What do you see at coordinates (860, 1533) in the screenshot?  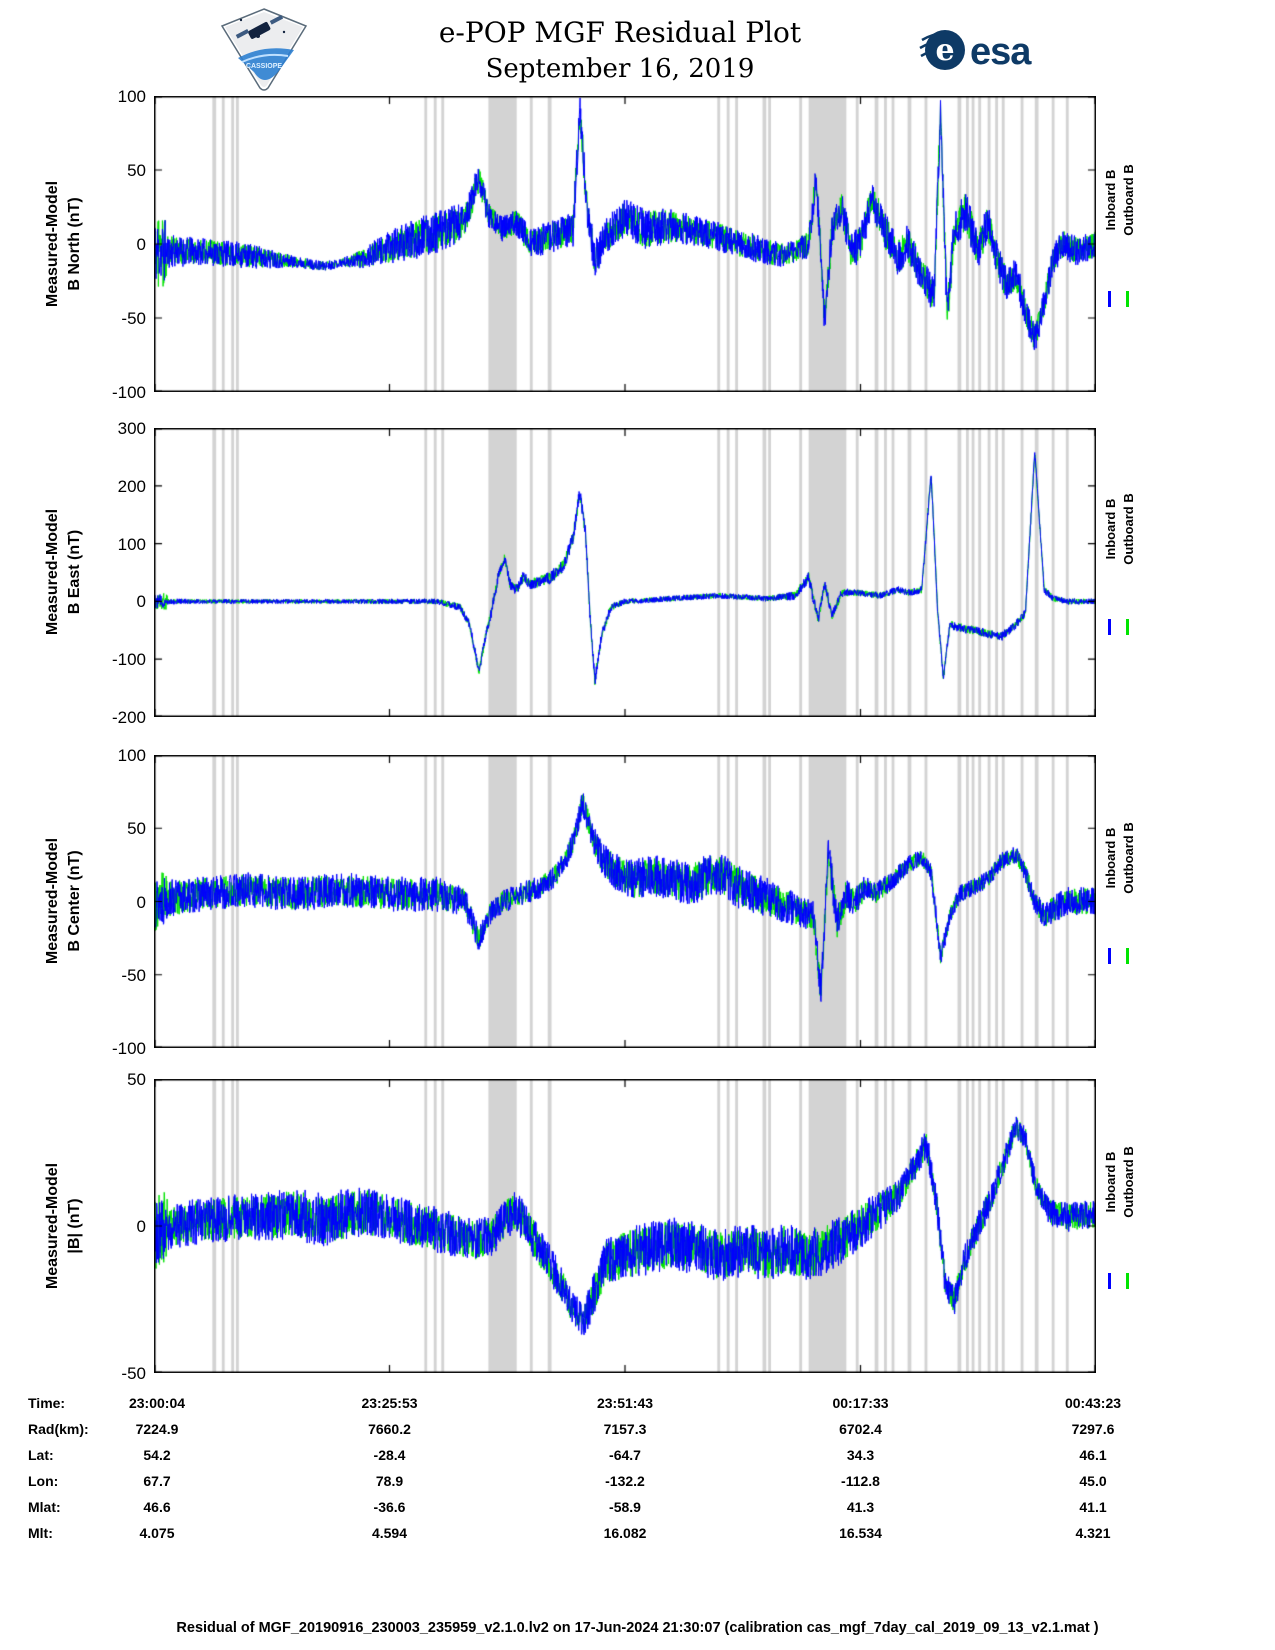 I see `axis-table-cell: 16.534` at bounding box center [860, 1533].